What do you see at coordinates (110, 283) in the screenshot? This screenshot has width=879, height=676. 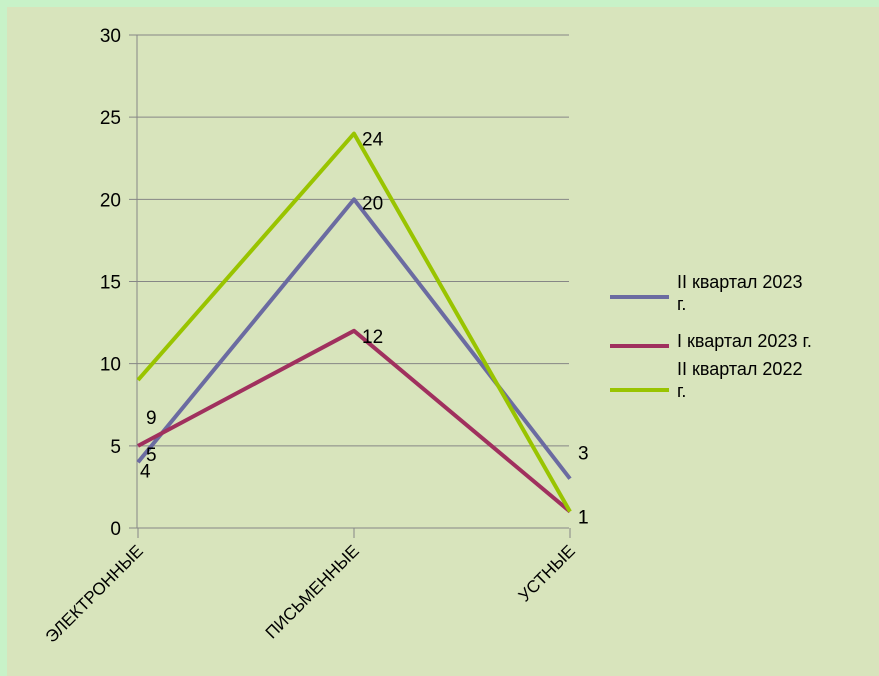 I see `y-tick-label: 15` at bounding box center [110, 283].